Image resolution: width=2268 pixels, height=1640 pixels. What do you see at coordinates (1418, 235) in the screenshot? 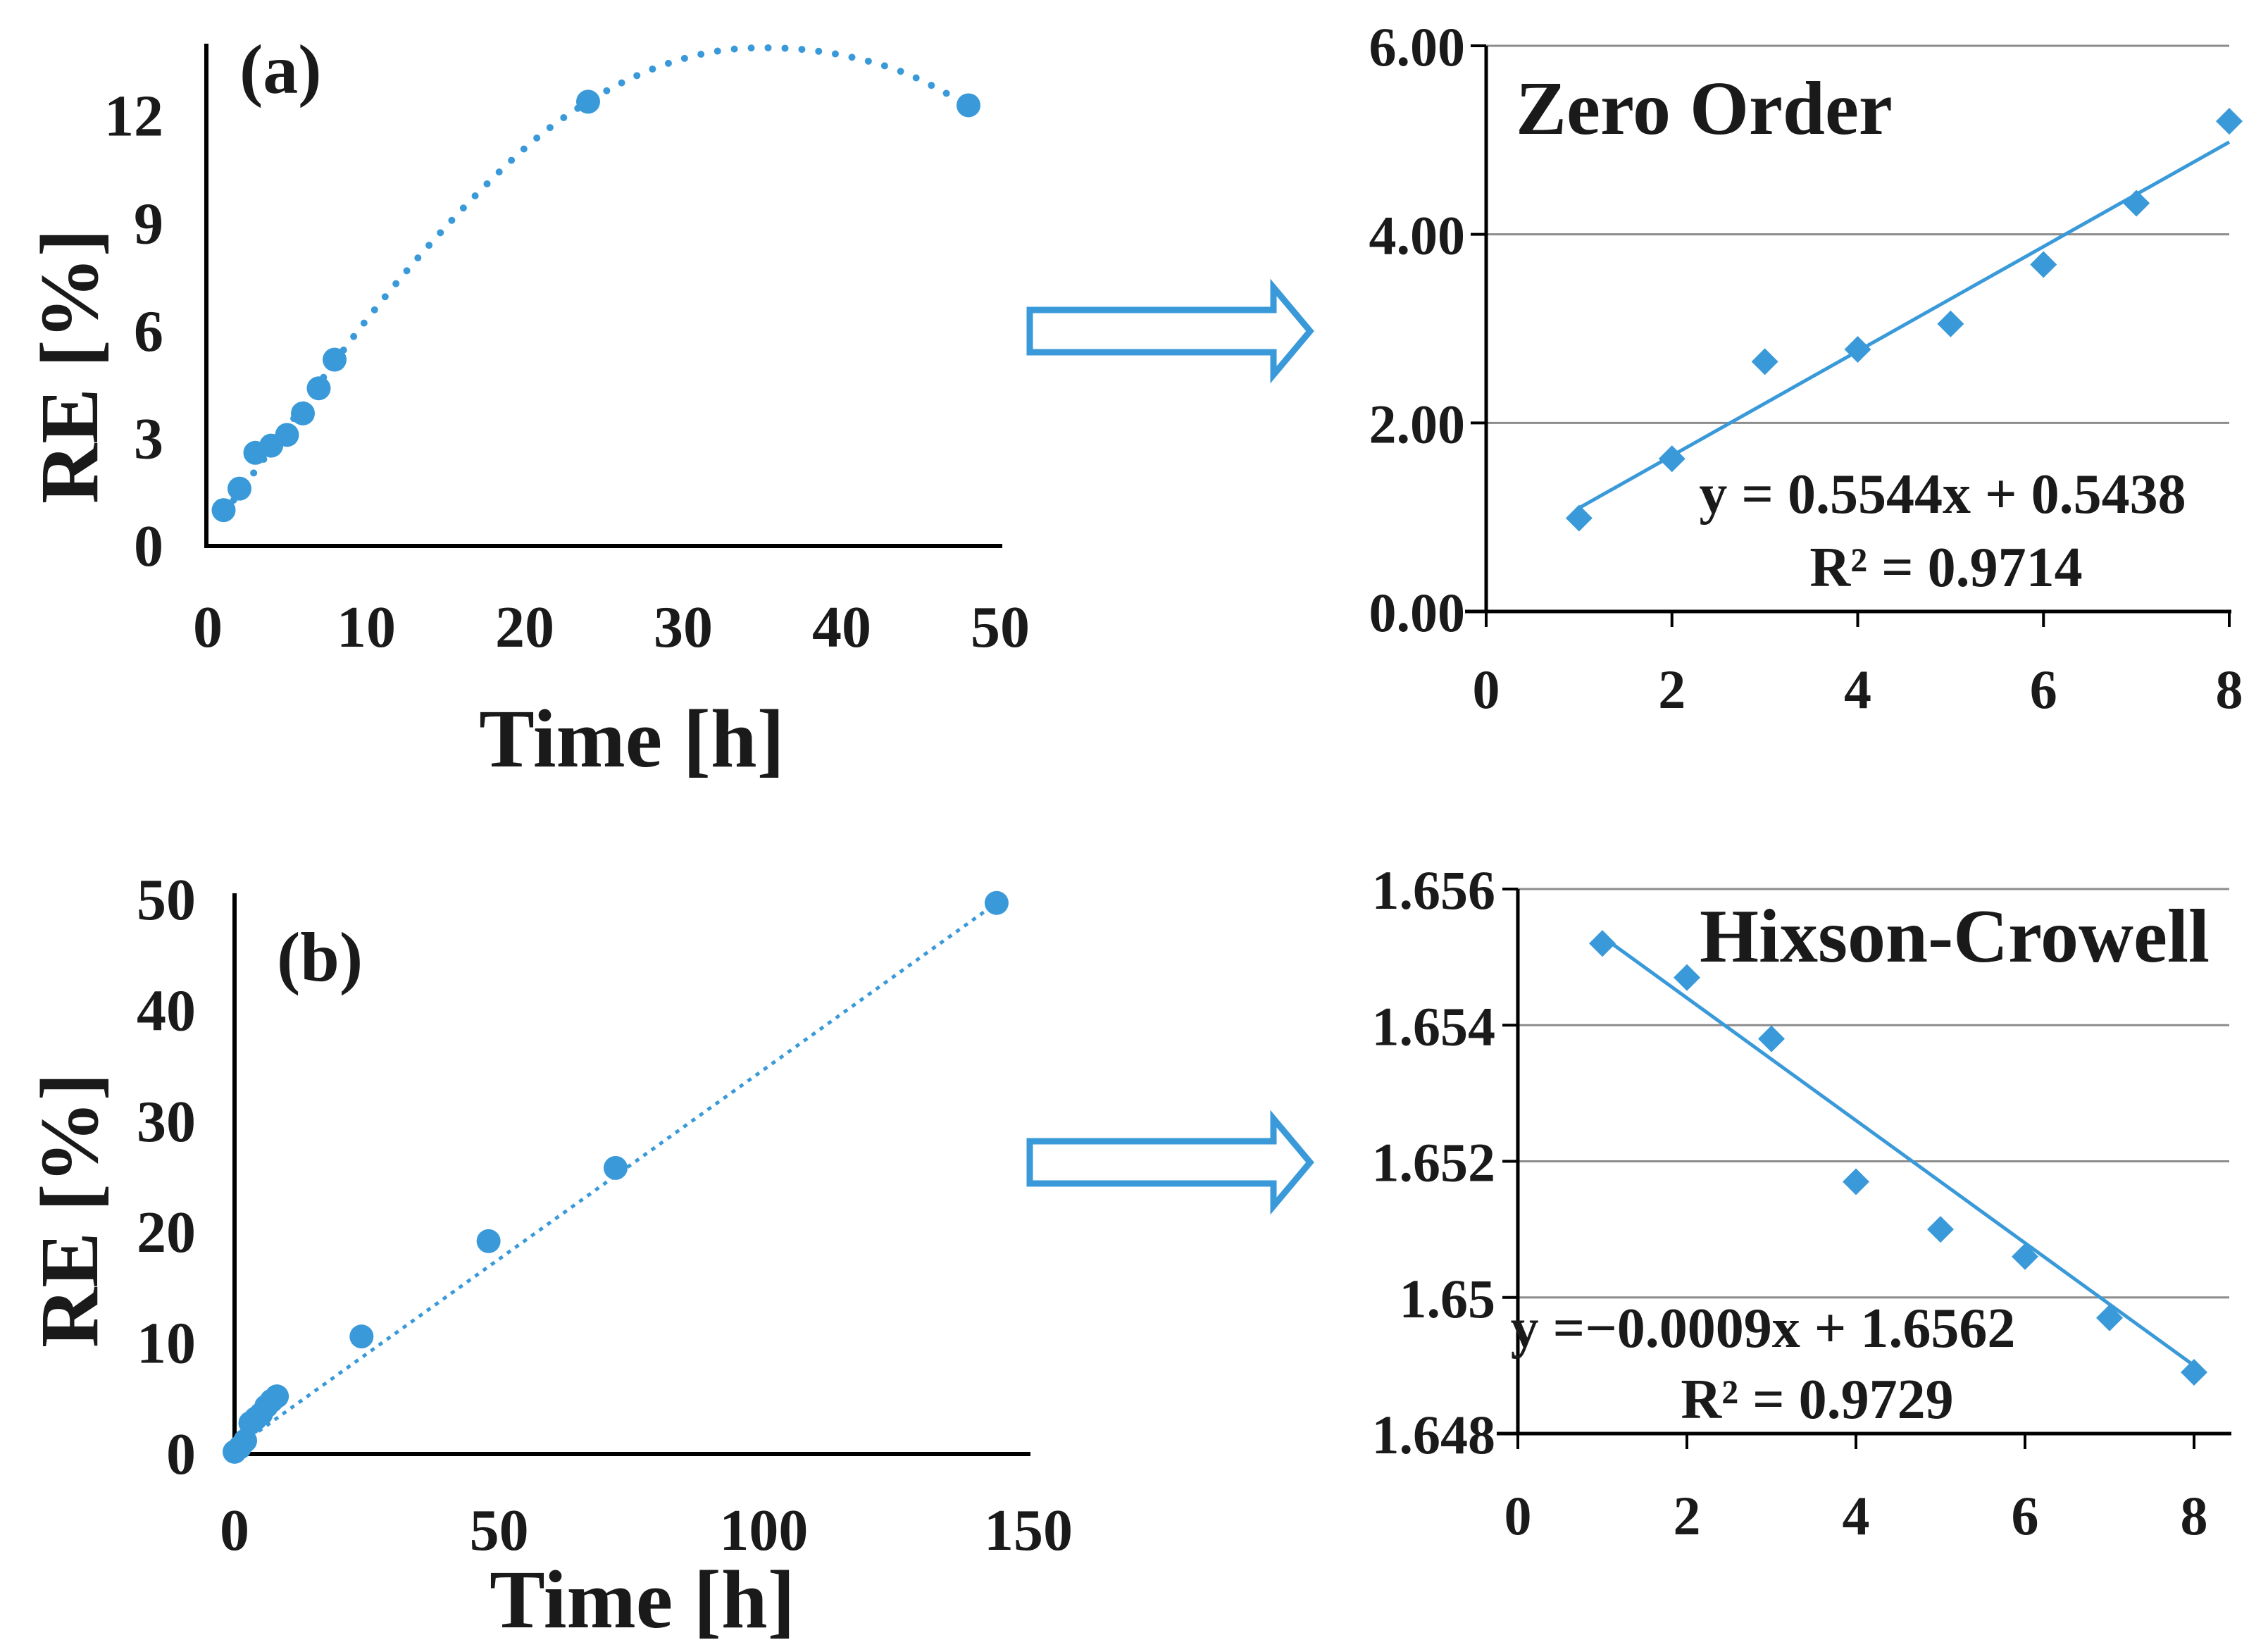
I see `y-tick-label: 4.00` at bounding box center [1418, 235].